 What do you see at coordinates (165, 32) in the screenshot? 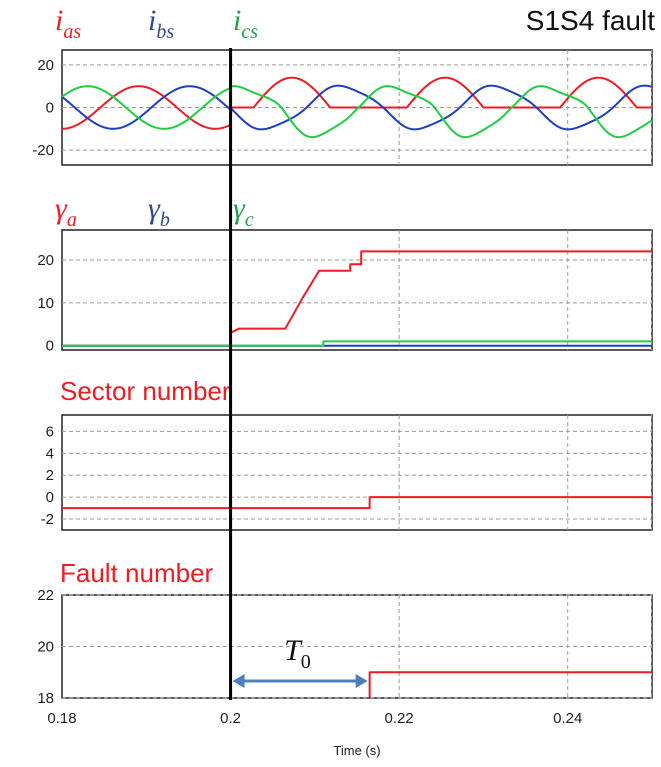
I see `label-sub: bs` at bounding box center [165, 32].